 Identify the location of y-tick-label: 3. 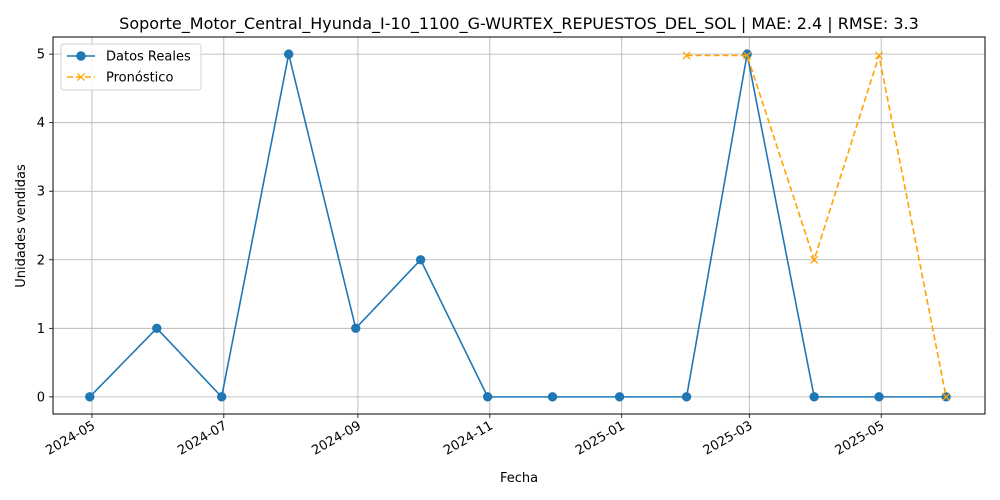
(41, 192).